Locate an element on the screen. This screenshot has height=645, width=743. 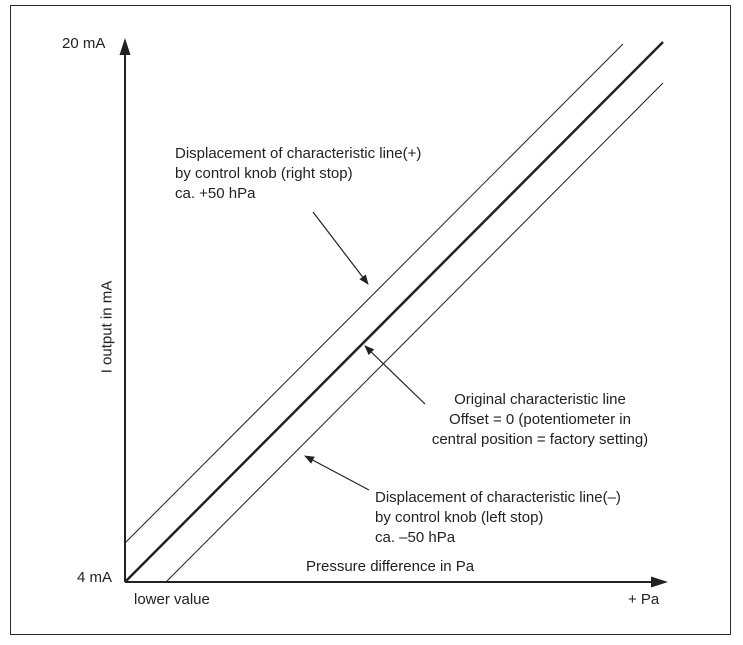
annotation-original-line2: Offset = 0 (potentiometer in is located at coordinates (540, 419).